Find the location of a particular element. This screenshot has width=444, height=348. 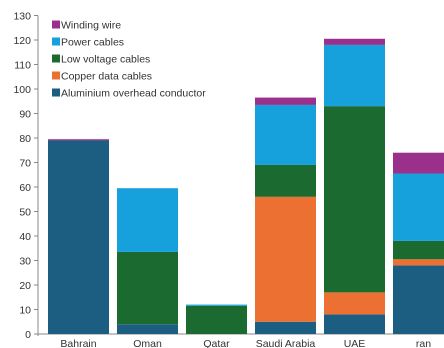

legend-label: Winding wire is located at coordinates (91, 26).